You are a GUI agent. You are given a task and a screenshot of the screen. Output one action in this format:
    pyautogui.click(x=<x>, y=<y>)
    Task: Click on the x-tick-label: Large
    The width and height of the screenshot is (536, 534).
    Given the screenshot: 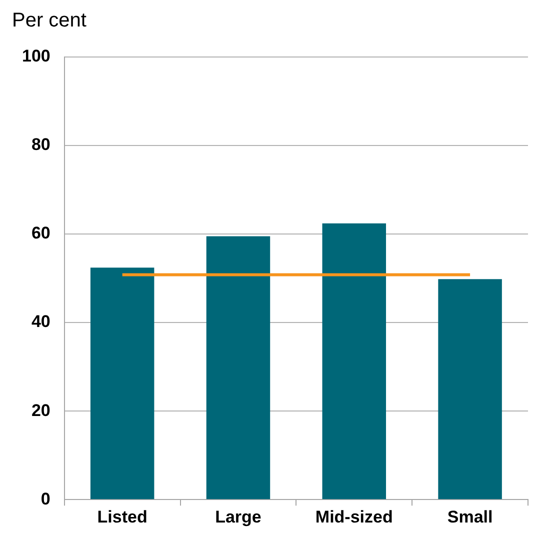 What is the action you would take?
    pyautogui.click(x=238, y=516)
    